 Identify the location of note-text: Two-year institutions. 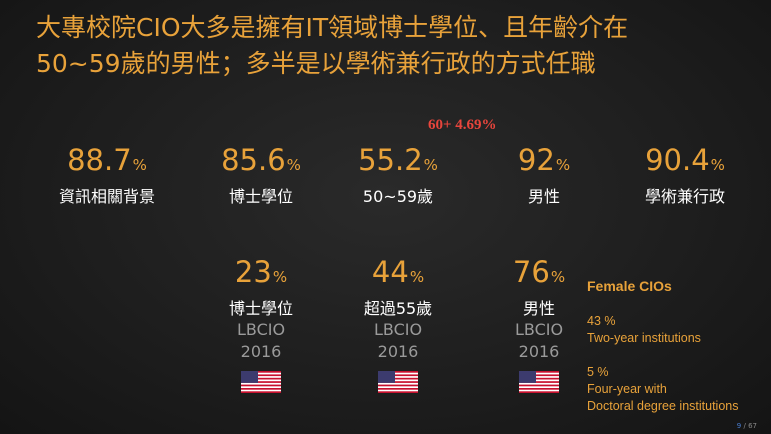
(644, 338).